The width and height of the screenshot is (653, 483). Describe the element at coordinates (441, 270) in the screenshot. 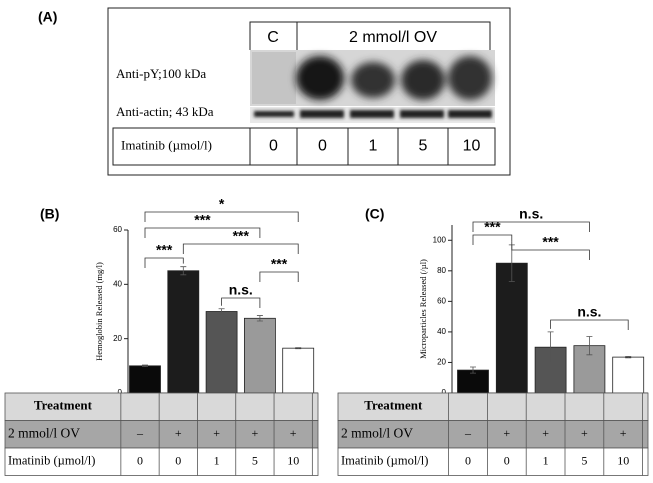

I see `y-tick-label: 80` at that location.